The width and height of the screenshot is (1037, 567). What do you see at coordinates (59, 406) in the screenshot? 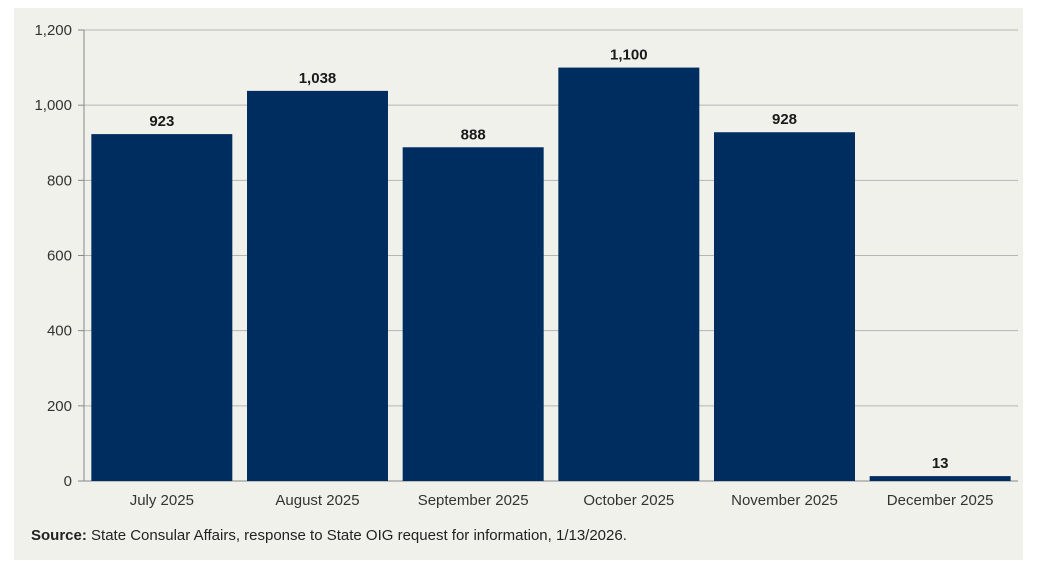
I see `y-tick-label: 200` at bounding box center [59, 406].